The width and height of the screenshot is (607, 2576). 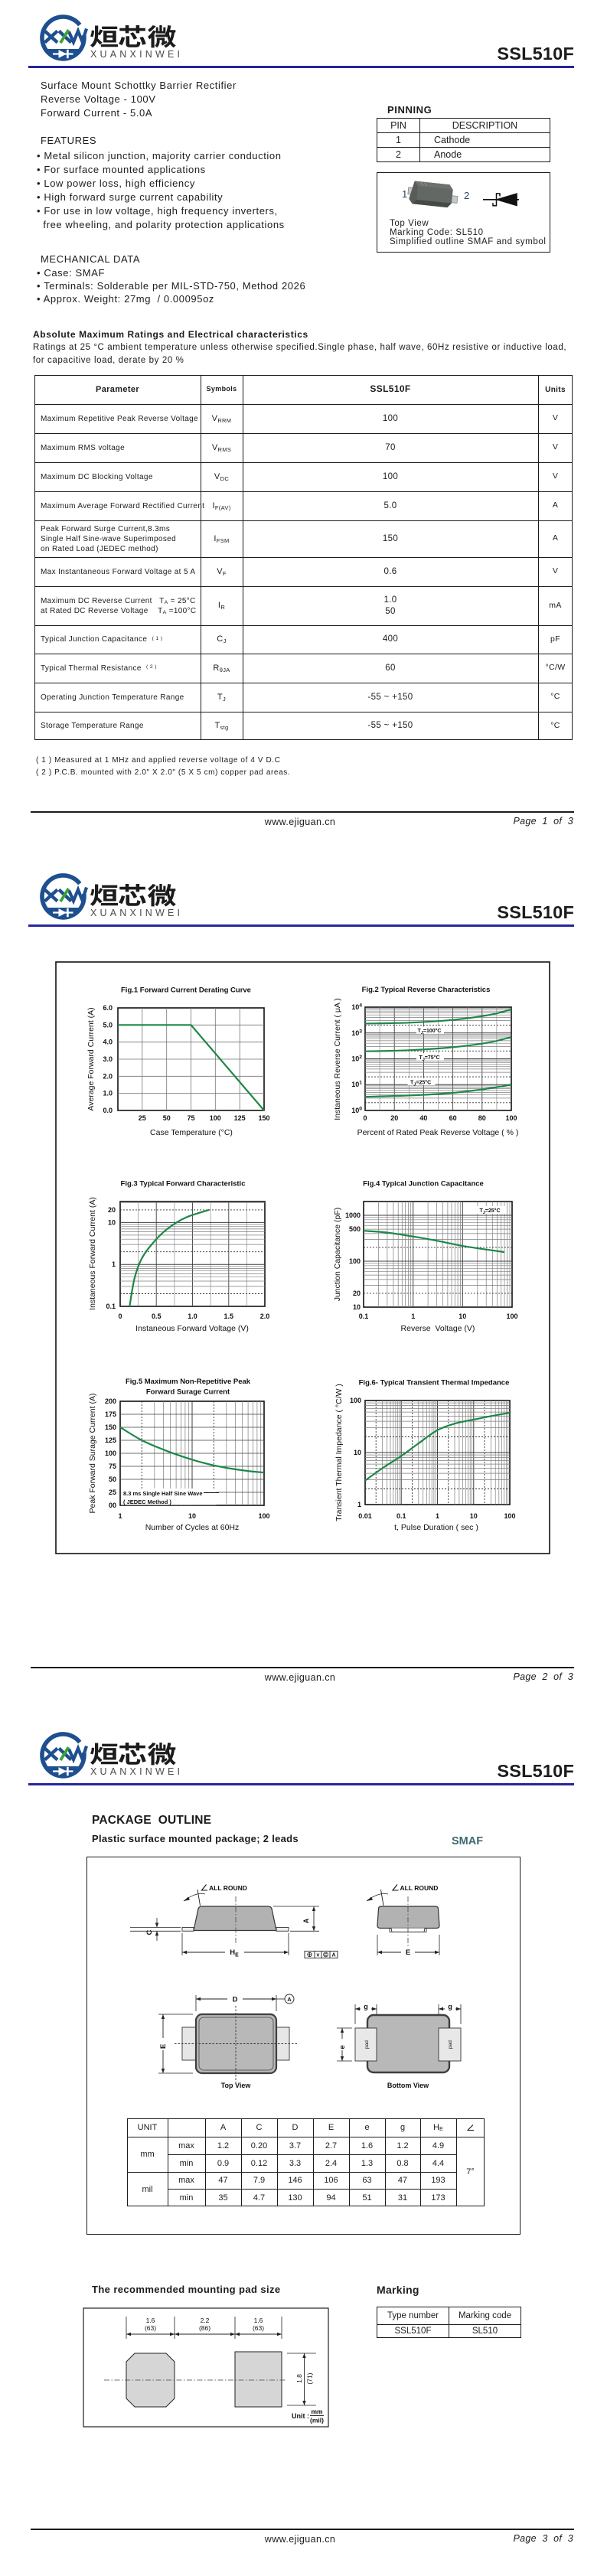 I want to click on svg-text: Average Forward Current (A), so click(x=91, y=1058).